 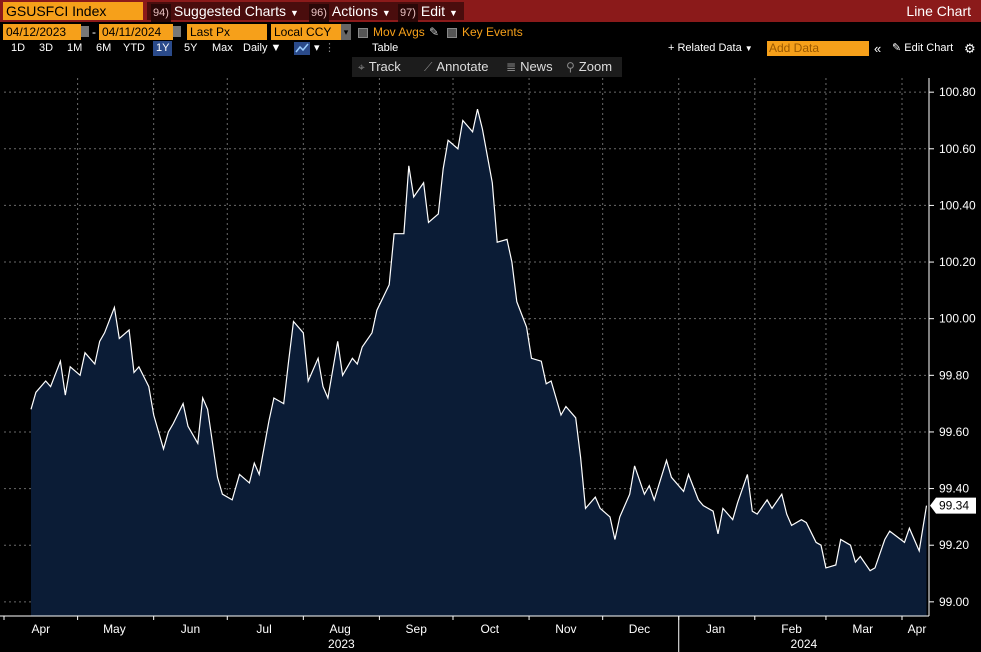 I want to click on year-label: 2024, so click(x=804, y=644).